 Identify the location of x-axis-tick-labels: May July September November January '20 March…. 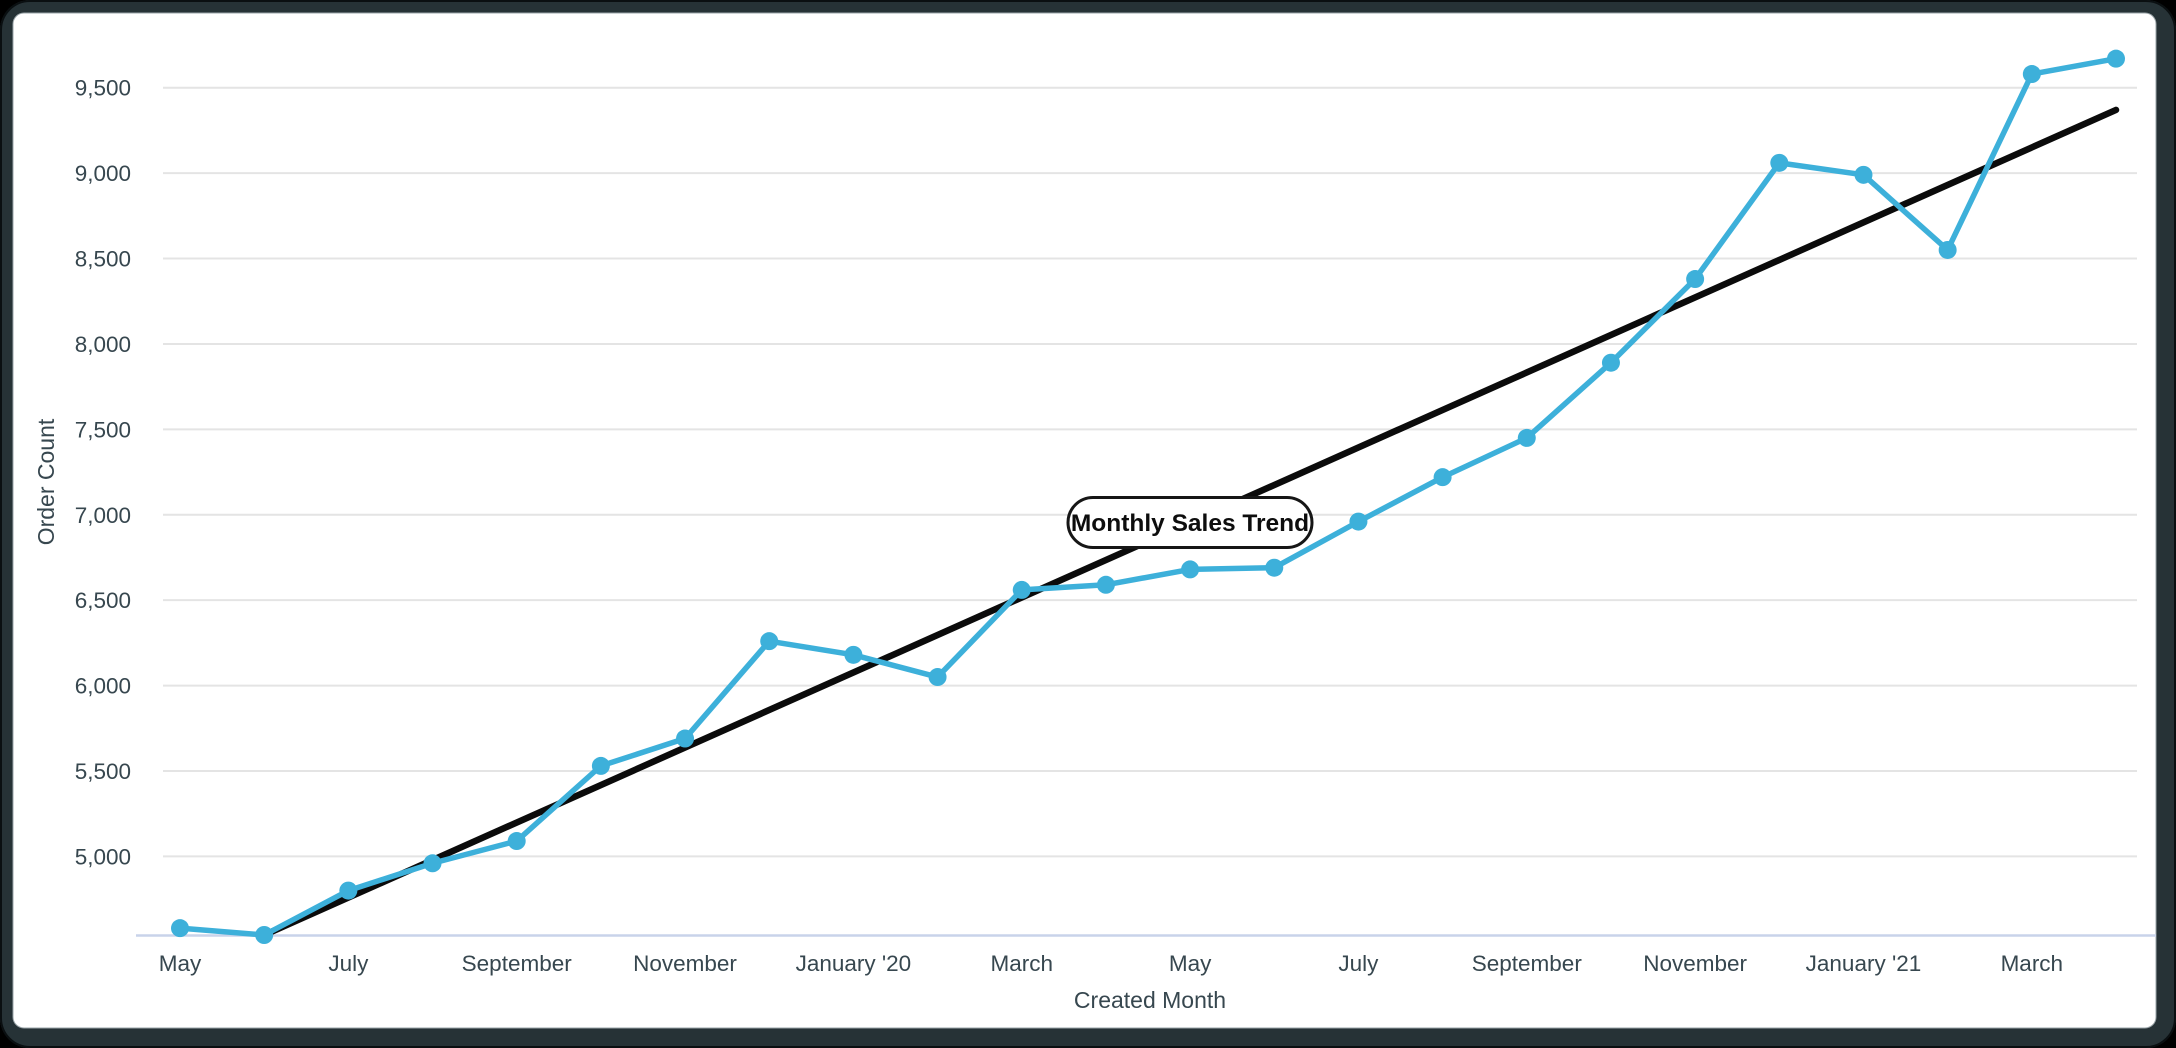
(1111, 963).